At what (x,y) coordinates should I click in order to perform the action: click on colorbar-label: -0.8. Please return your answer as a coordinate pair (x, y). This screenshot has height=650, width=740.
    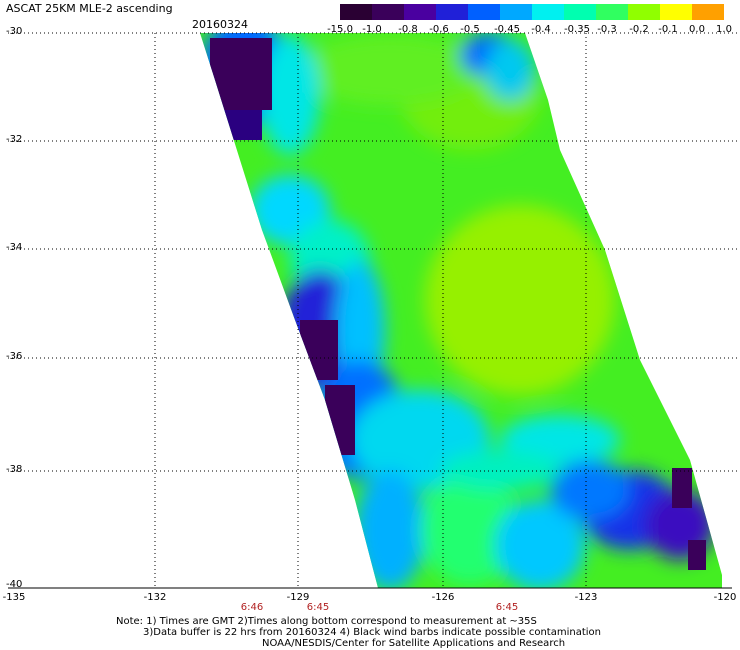
    Looking at the image, I should click on (408, 29).